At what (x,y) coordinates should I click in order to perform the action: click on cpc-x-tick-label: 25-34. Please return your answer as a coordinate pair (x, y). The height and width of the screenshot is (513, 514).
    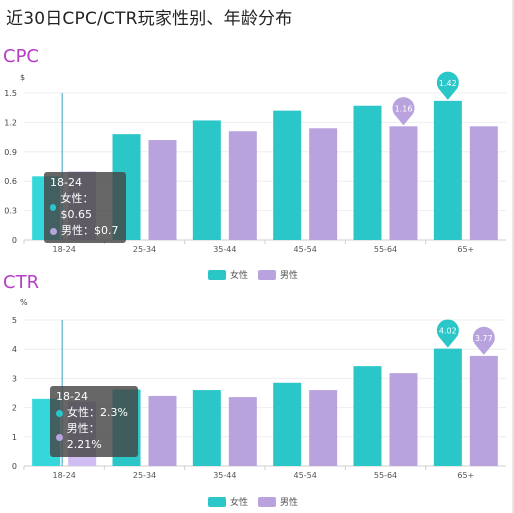
    Looking at the image, I should click on (144, 249).